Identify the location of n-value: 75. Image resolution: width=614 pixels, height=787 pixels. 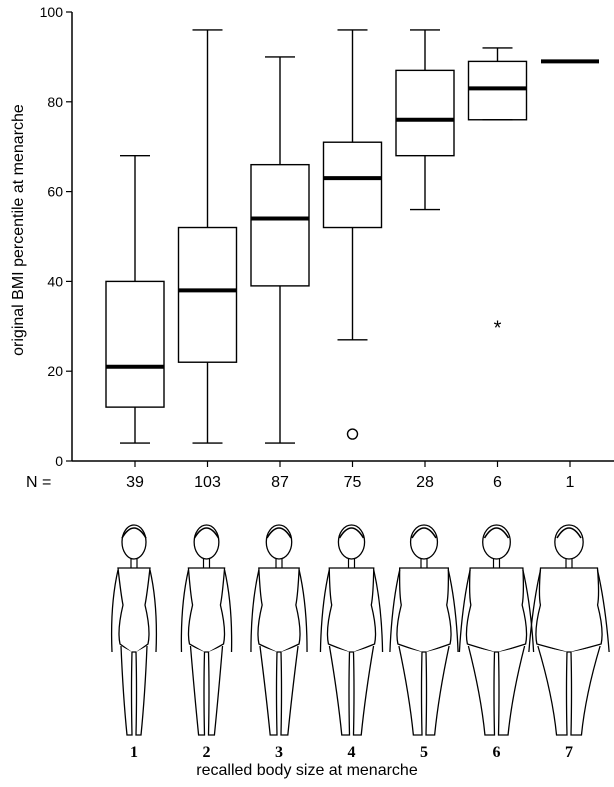
(353, 482).